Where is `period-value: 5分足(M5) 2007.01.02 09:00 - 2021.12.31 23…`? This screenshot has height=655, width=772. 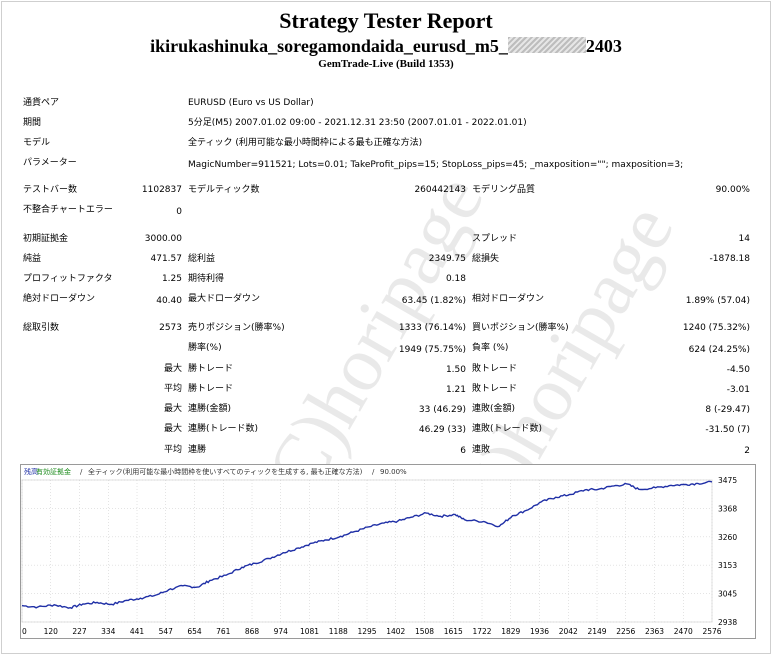
period-value: 5分足(M5) 2007.01.02 09:00 - 2021.12.31 23… is located at coordinates (357, 123).